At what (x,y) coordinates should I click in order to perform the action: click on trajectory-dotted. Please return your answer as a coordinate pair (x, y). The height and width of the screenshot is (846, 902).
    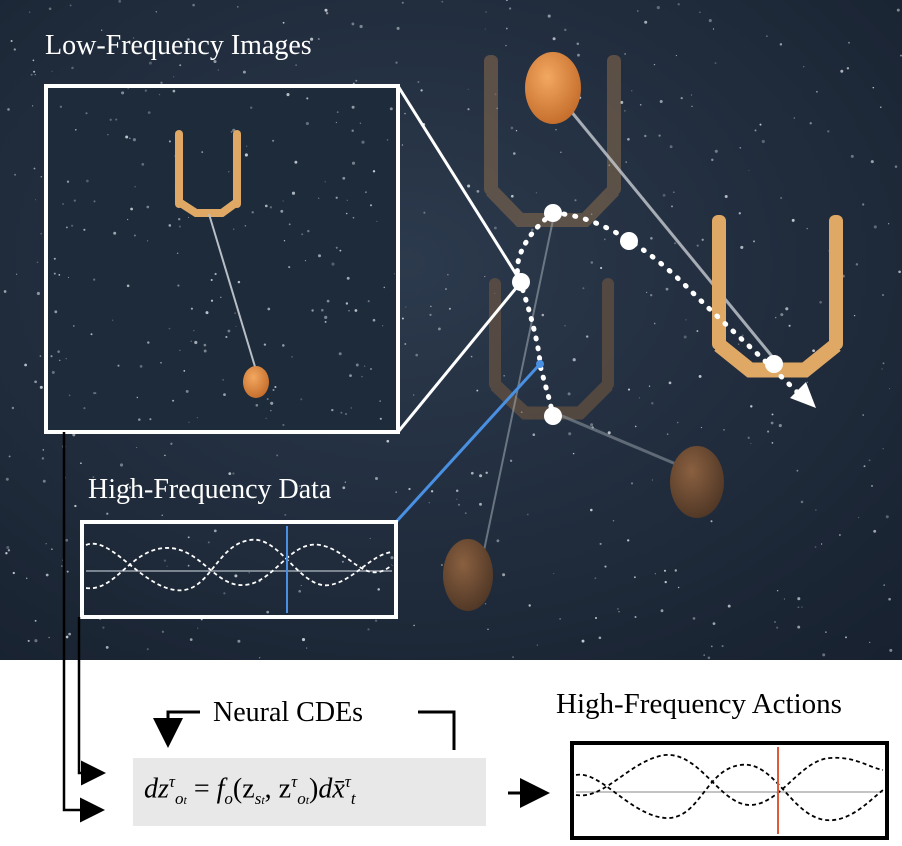
    Looking at the image, I should click on (535, 314).